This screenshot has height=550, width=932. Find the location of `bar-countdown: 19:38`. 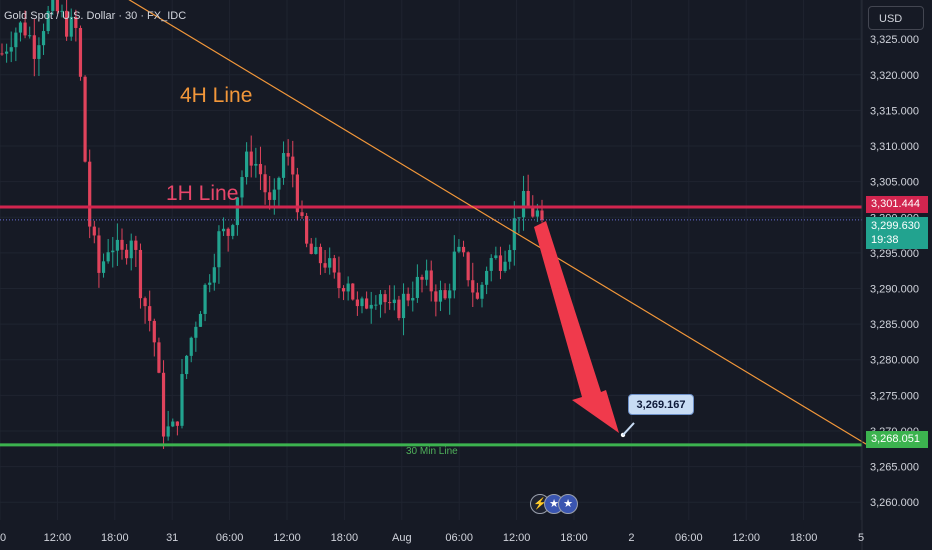

bar-countdown: 19:38 is located at coordinates (885, 240).